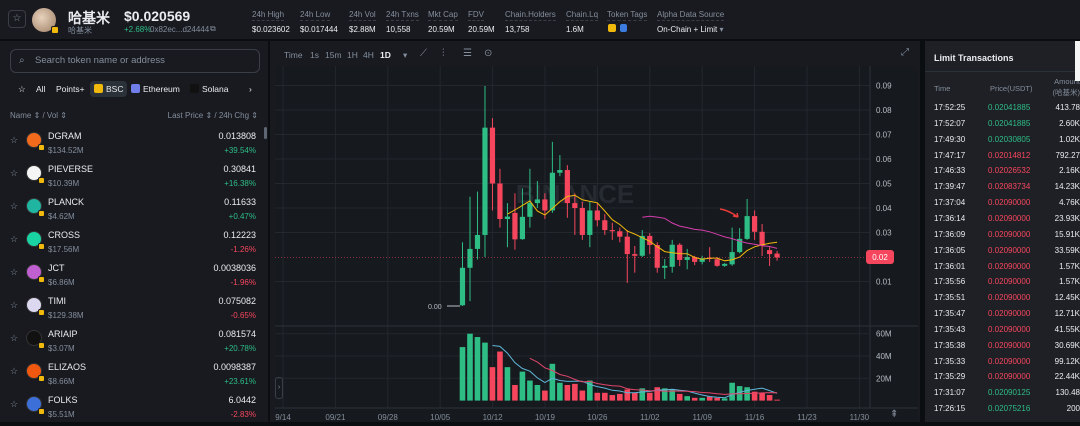  What do you see at coordinates (134, 310) in the screenshot?
I see `token-row: ☆ TIMI $129.38M 0.075082 -0.65%` at bounding box center [134, 310].